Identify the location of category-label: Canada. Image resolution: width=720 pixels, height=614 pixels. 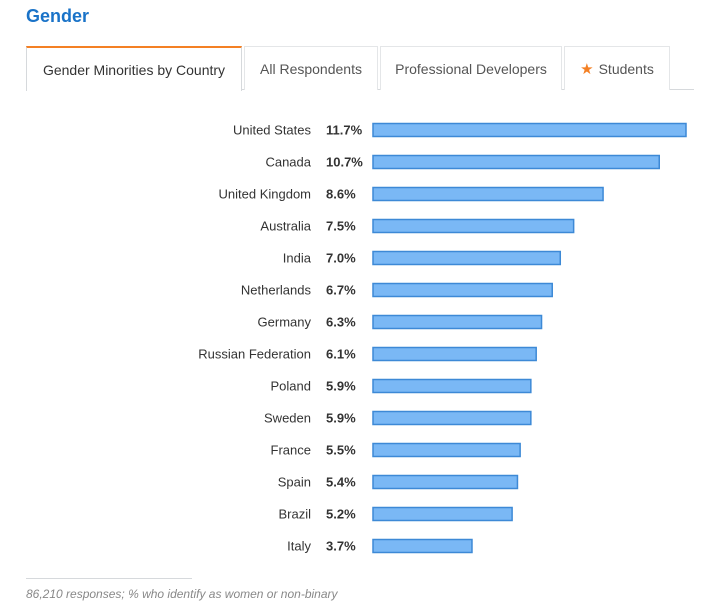
(288, 162).